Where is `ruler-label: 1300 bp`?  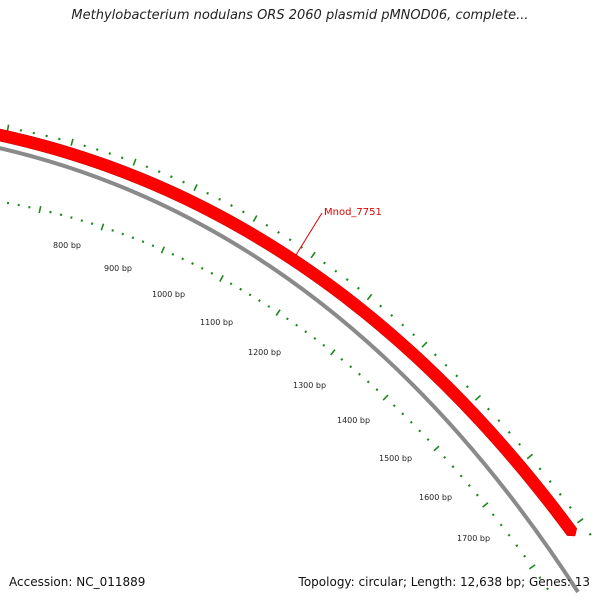
ruler-label: 1300 bp is located at coordinates (309, 385).